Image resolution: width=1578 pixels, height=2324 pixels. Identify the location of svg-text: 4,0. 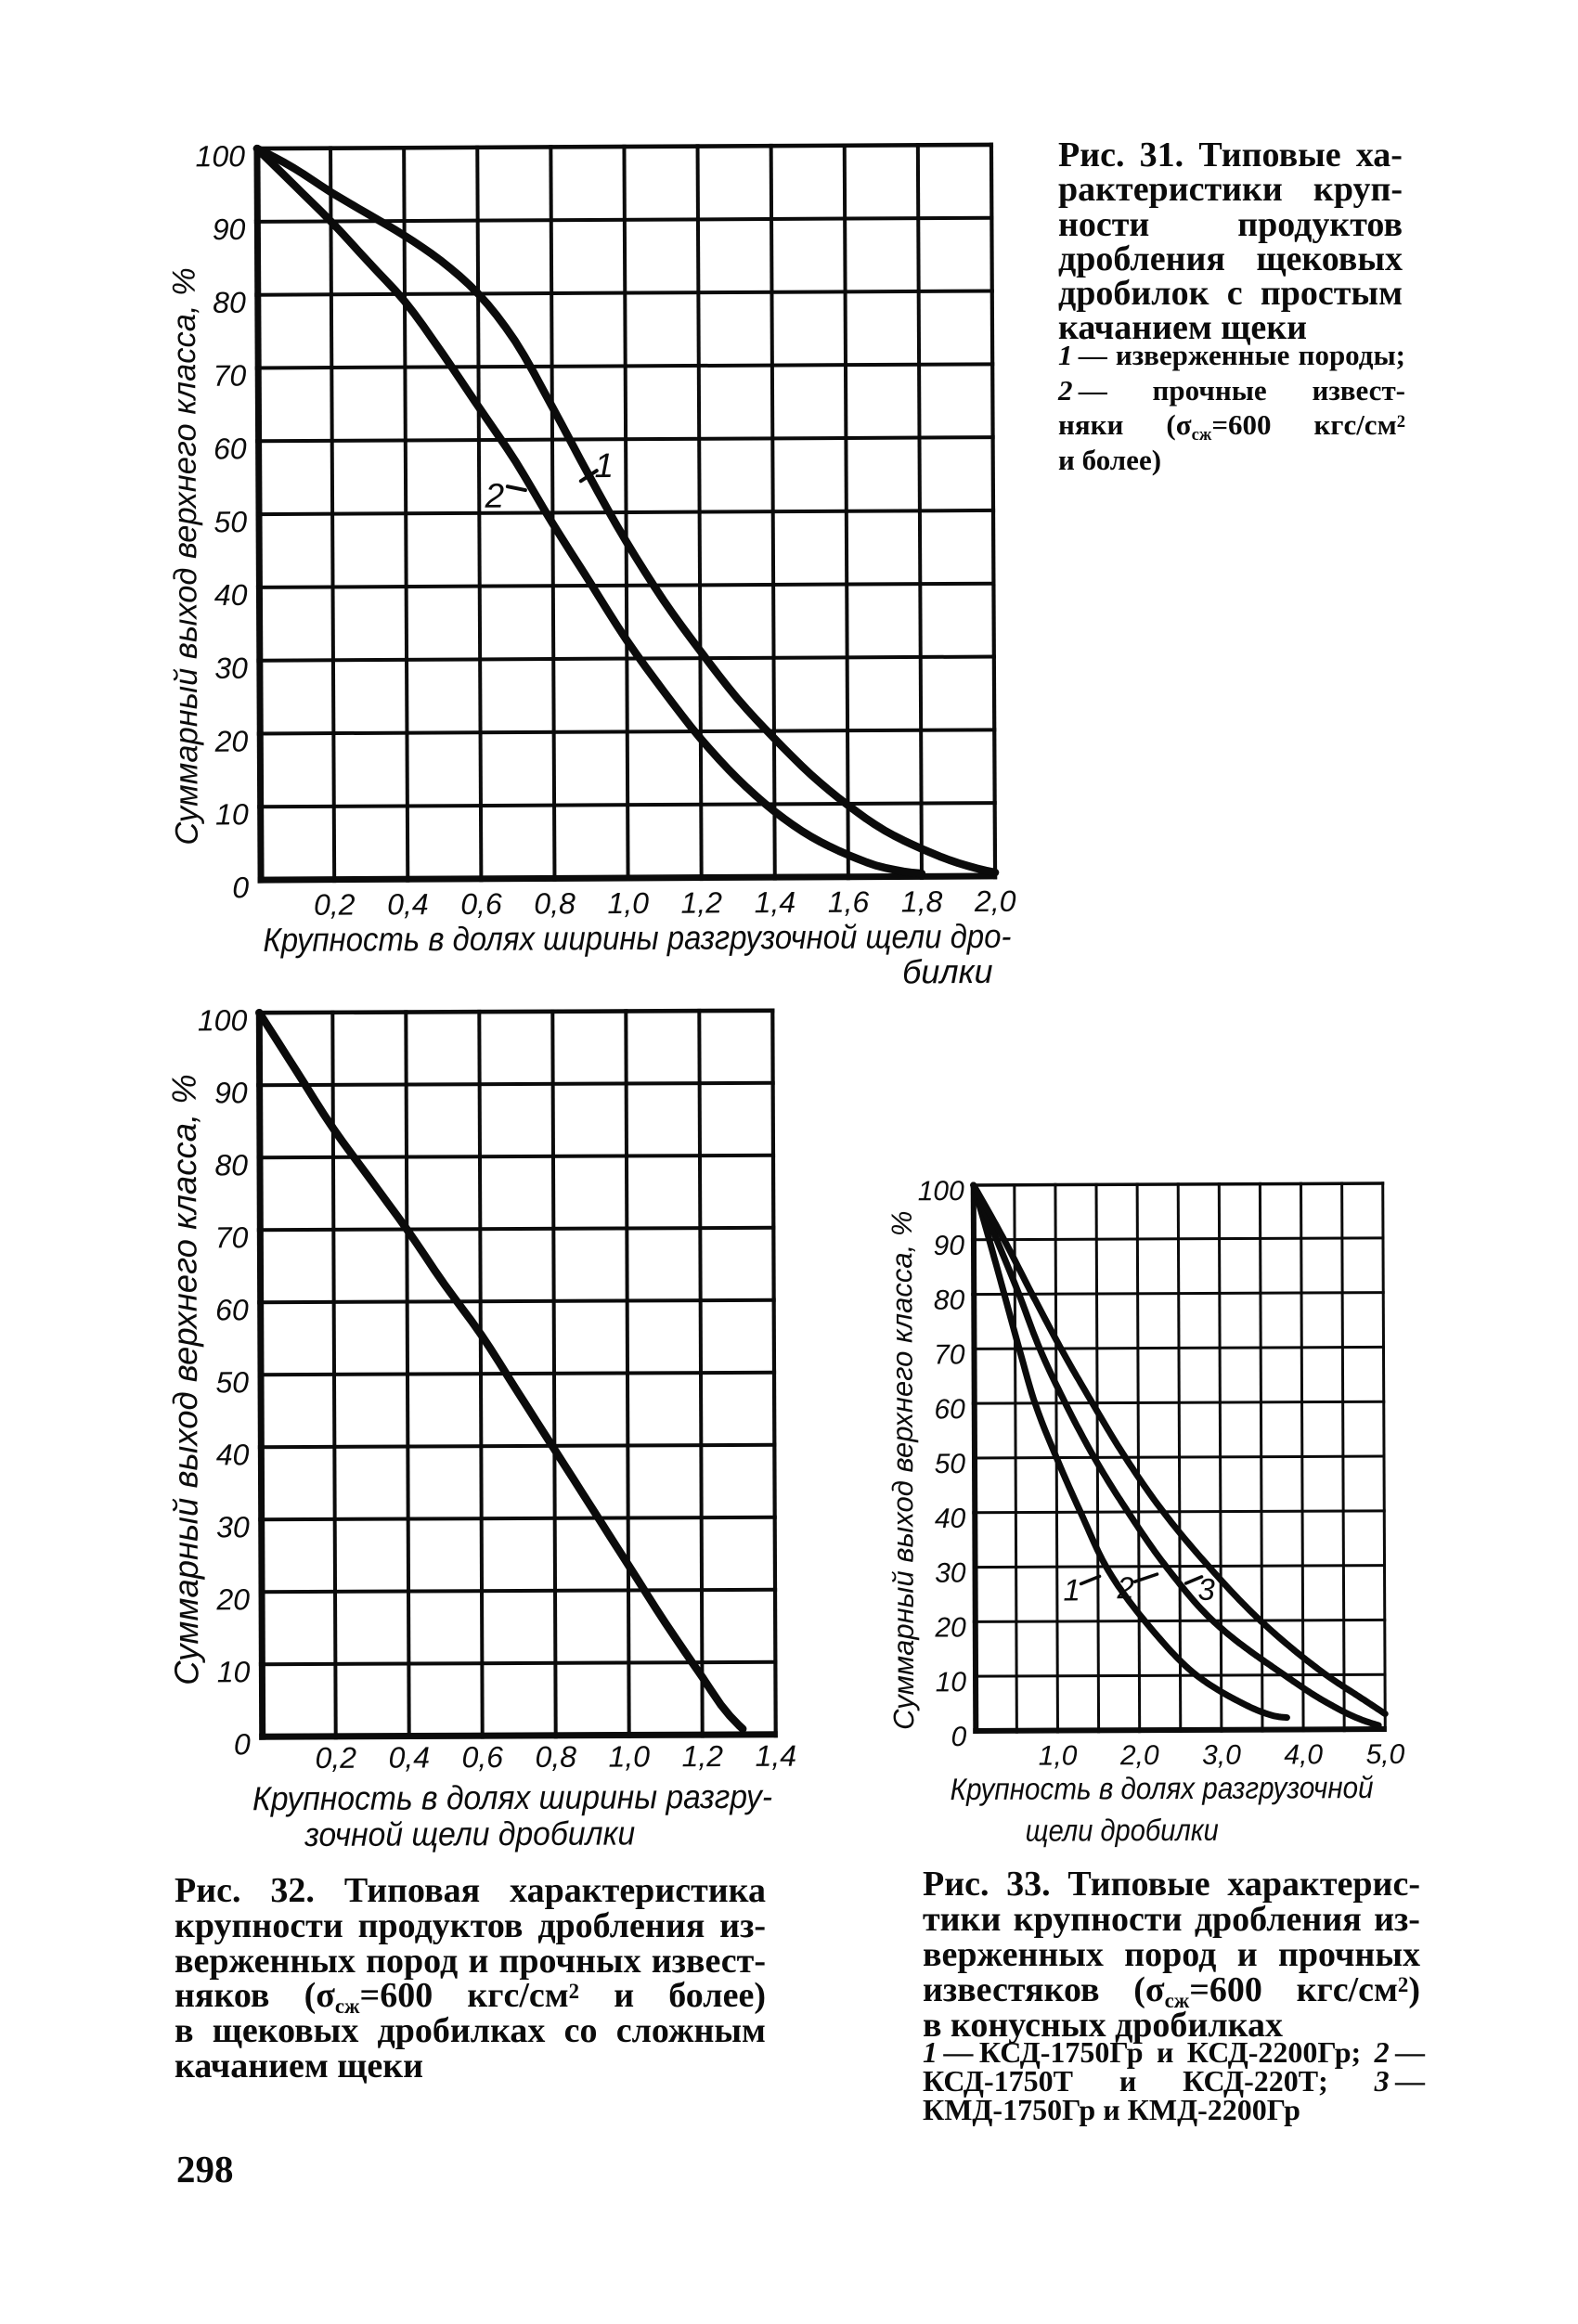
(1303, 1754).